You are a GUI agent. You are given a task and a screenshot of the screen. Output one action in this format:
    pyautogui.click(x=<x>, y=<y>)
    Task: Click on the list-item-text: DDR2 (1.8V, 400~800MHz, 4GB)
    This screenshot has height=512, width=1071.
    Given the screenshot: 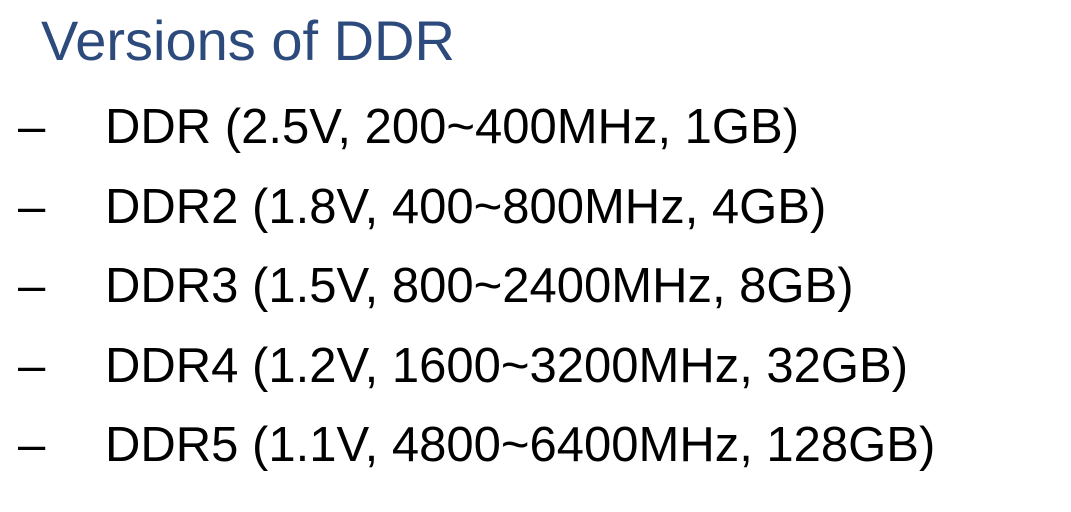 What is the action you would take?
    pyautogui.click(x=466, y=206)
    